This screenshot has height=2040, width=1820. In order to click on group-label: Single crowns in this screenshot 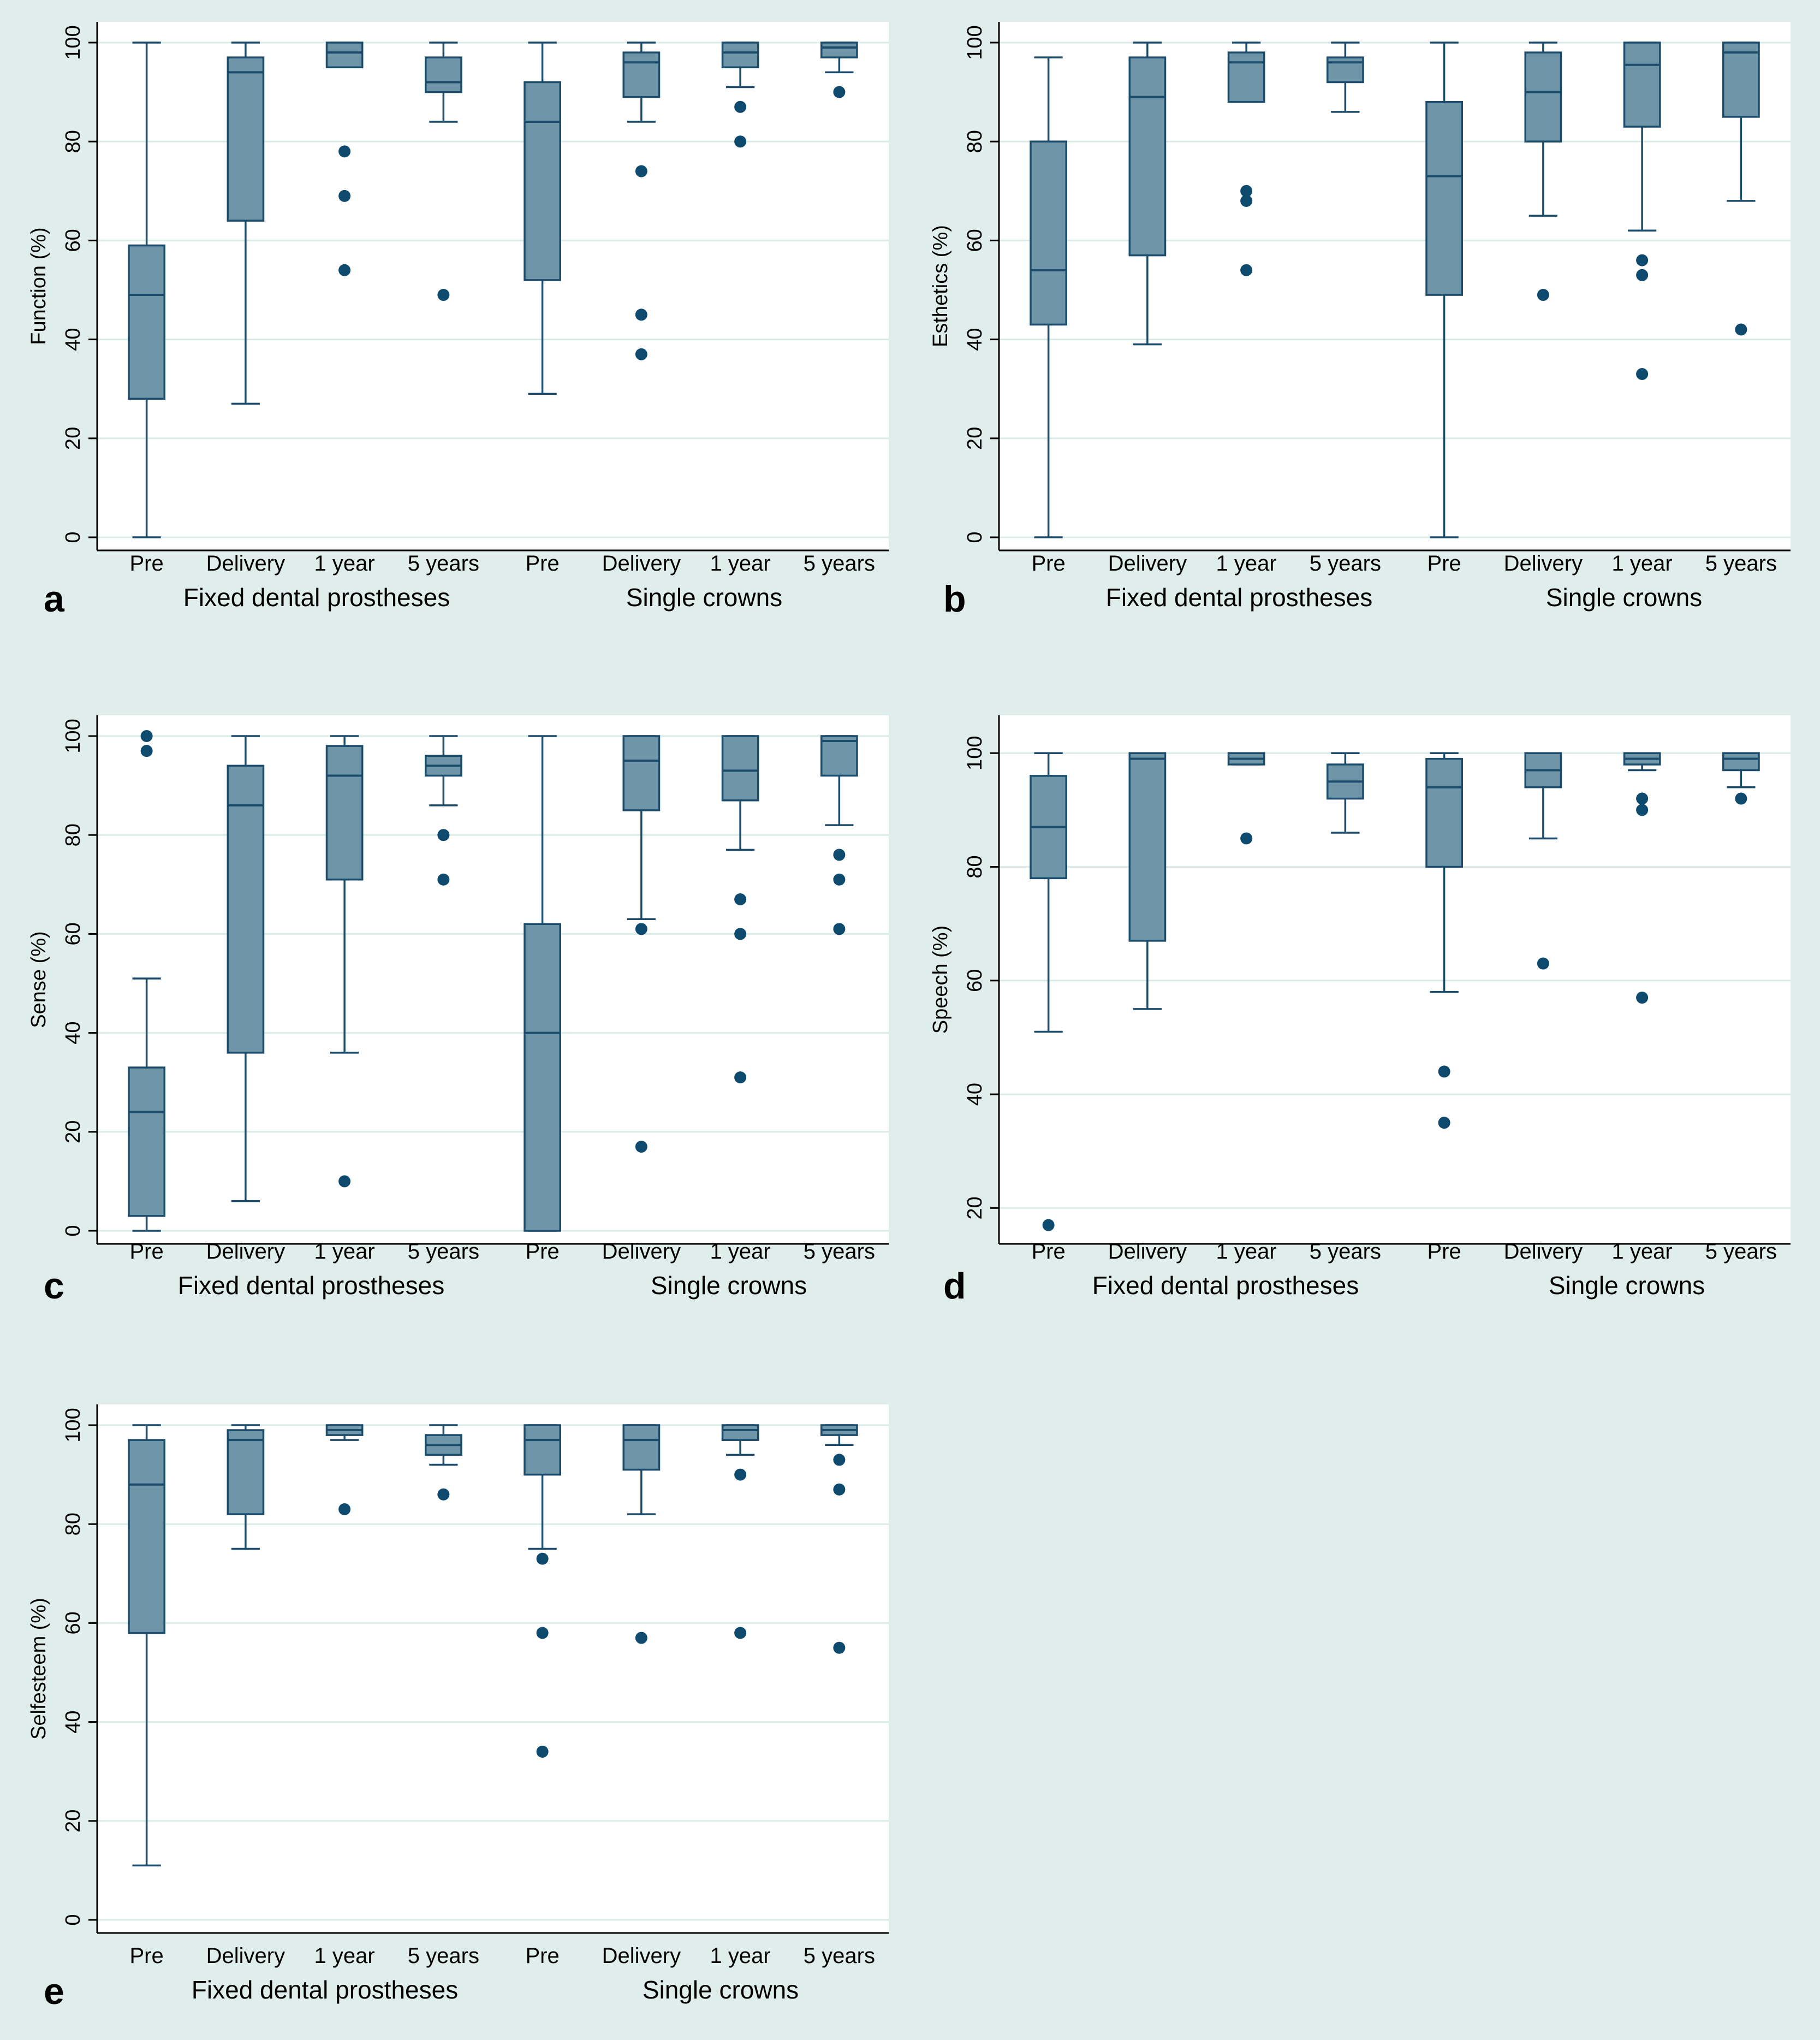, I will do `click(1624, 597)`.